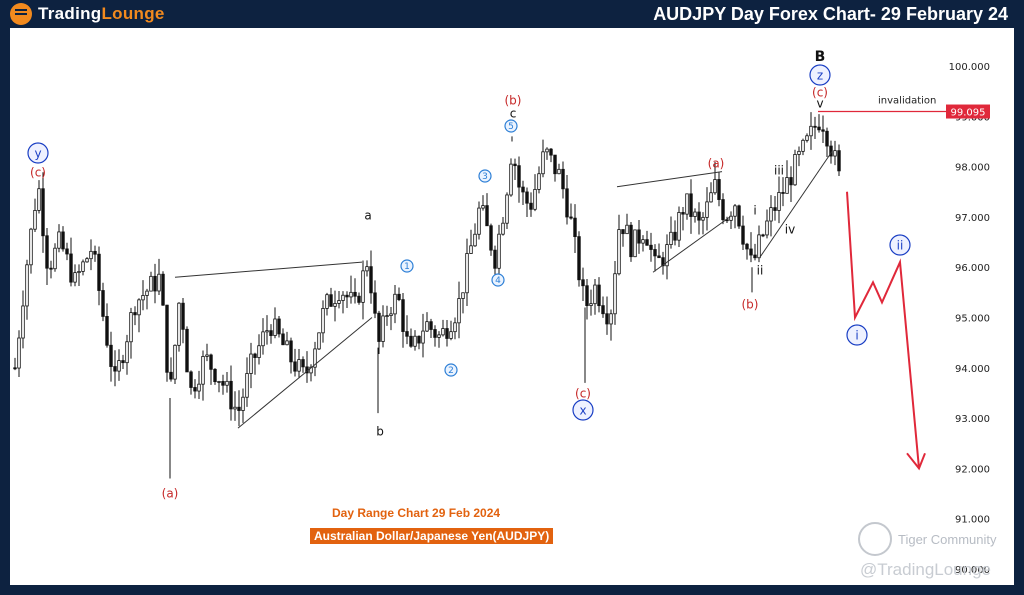  Describe the element at coordinates (511, 127) in the screenshot. I see `wave-label: 5` at that location.